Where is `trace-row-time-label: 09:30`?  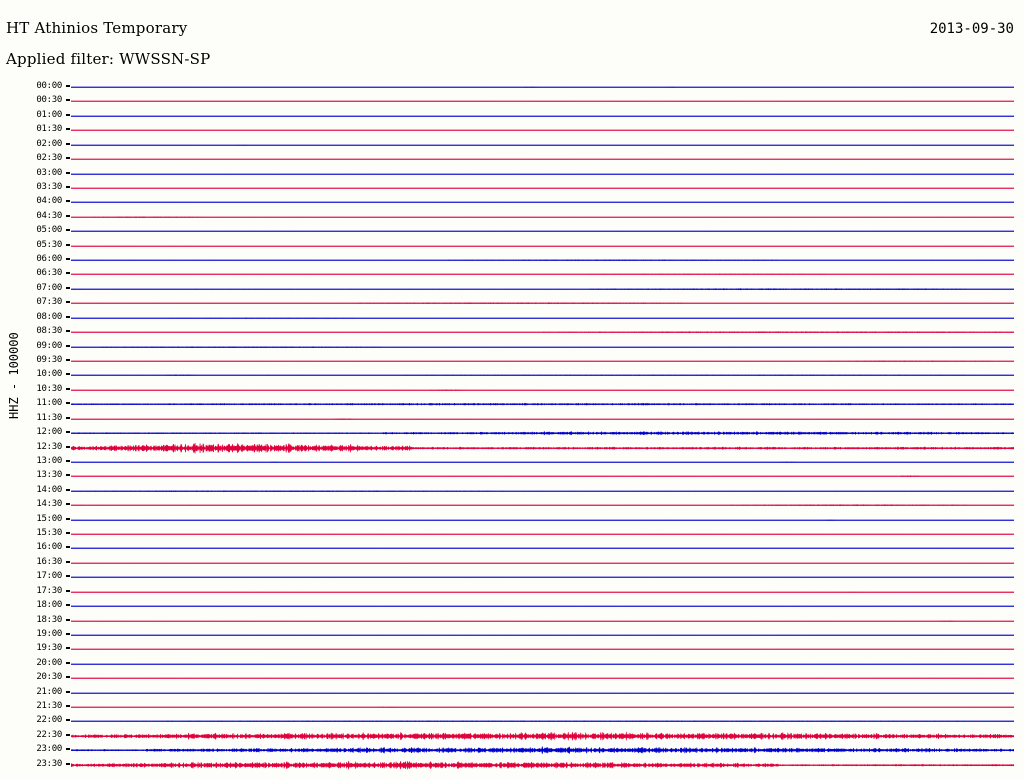
trace-row-time-label: 09:30 is located at coordinates (49, 359).